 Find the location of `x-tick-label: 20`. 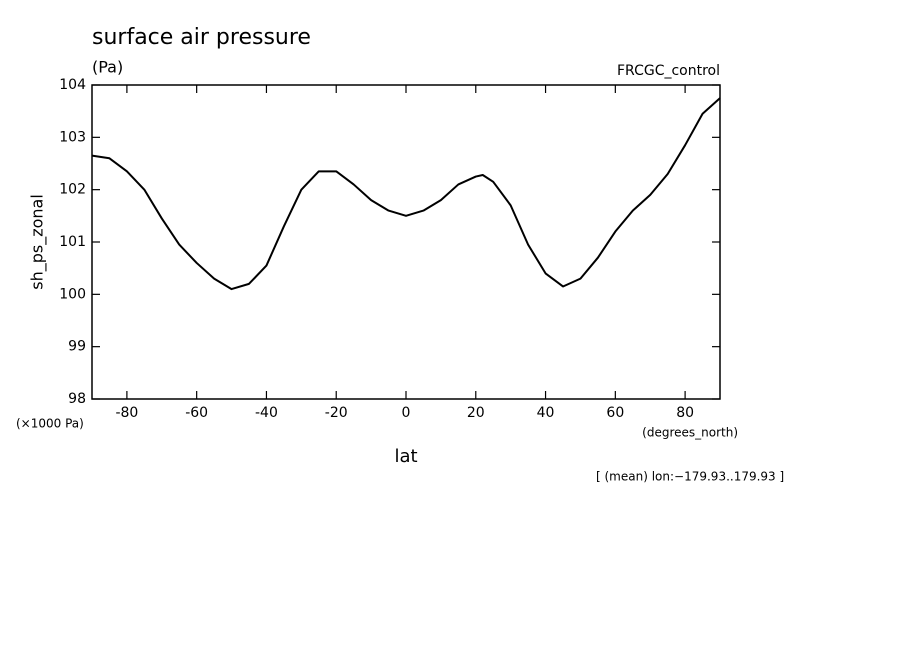

x-tick-label: 20 is located at coordinates (476, 413).